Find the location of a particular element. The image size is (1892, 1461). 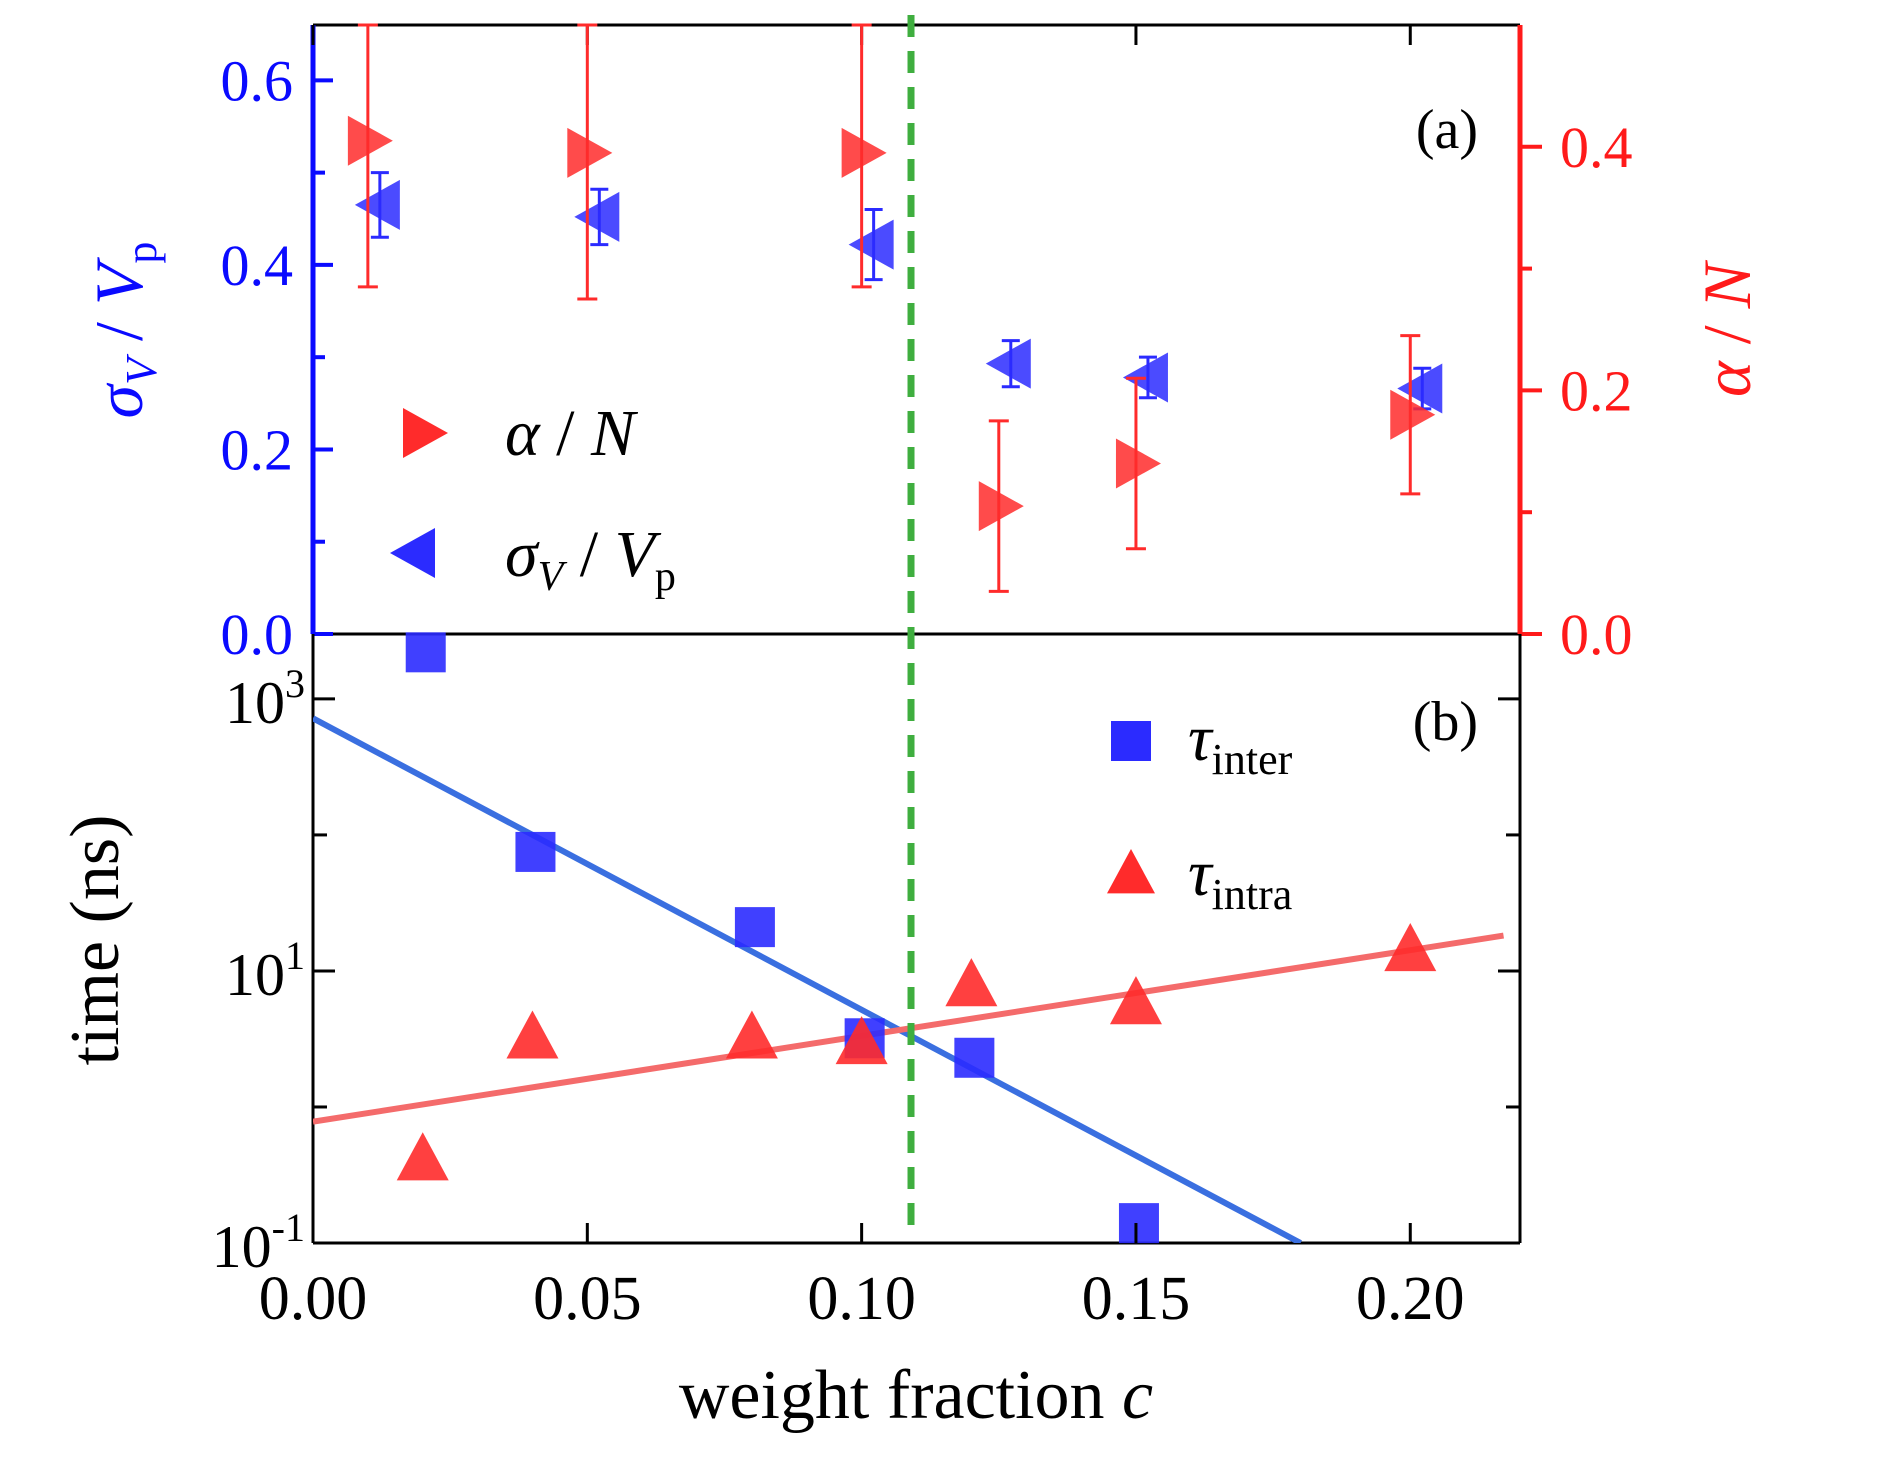

legend-alpha-marker is located at coordinates (425, 433).